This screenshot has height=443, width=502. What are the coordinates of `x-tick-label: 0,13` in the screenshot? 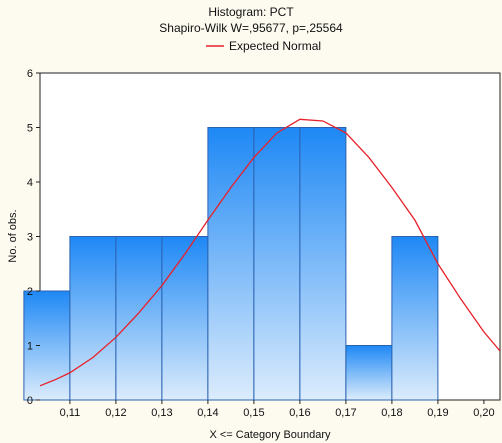 It's located at (161, 413).